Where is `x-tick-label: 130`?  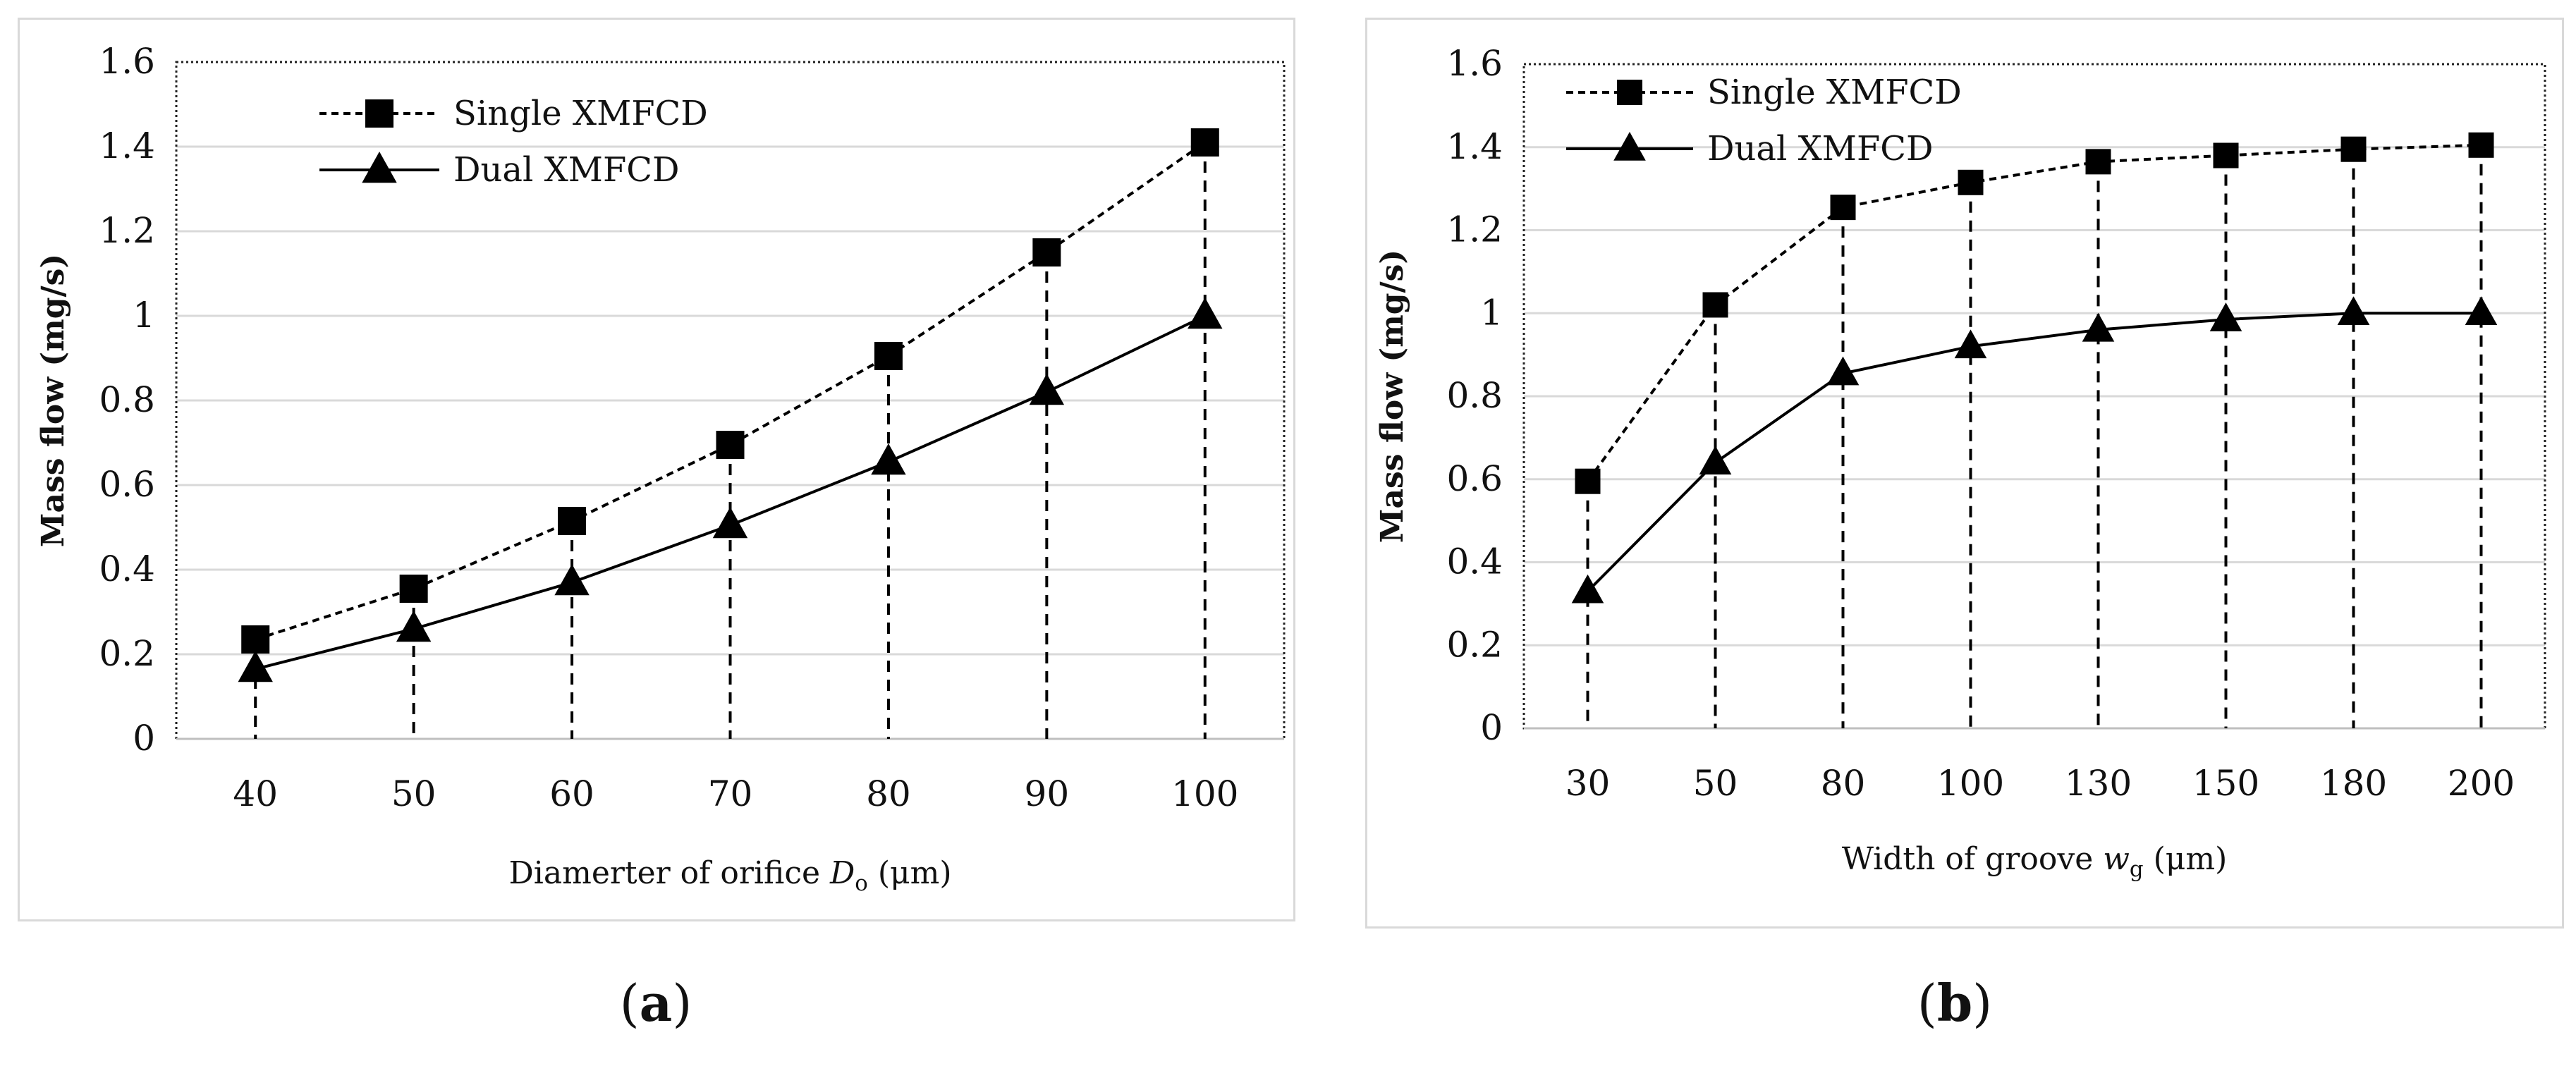
x-tick-label: 130 is located at coordinates (2098, 783).